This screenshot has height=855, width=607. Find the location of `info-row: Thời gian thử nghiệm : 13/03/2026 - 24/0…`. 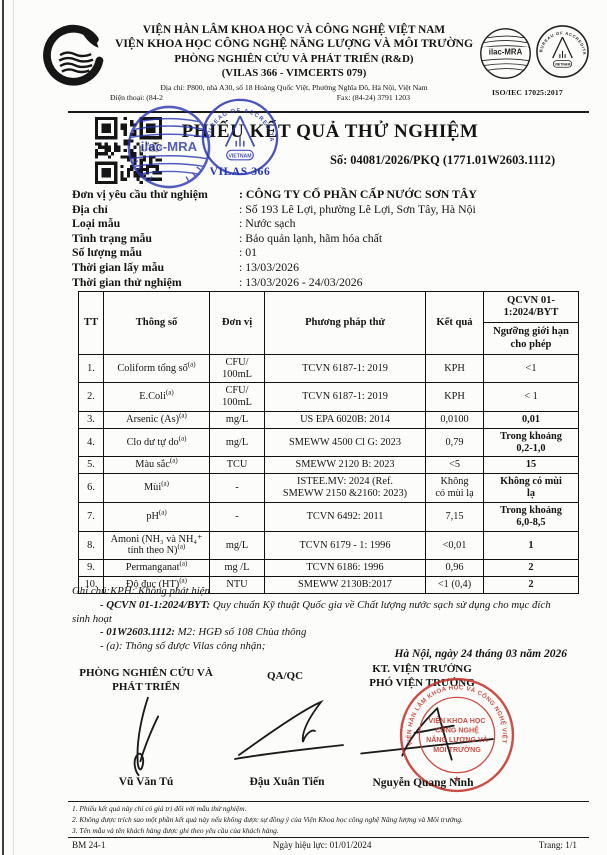

info-row: Thời gian thử nghiệm : 13/03/2026 - 24/0… is located at coordinates (322, 282).